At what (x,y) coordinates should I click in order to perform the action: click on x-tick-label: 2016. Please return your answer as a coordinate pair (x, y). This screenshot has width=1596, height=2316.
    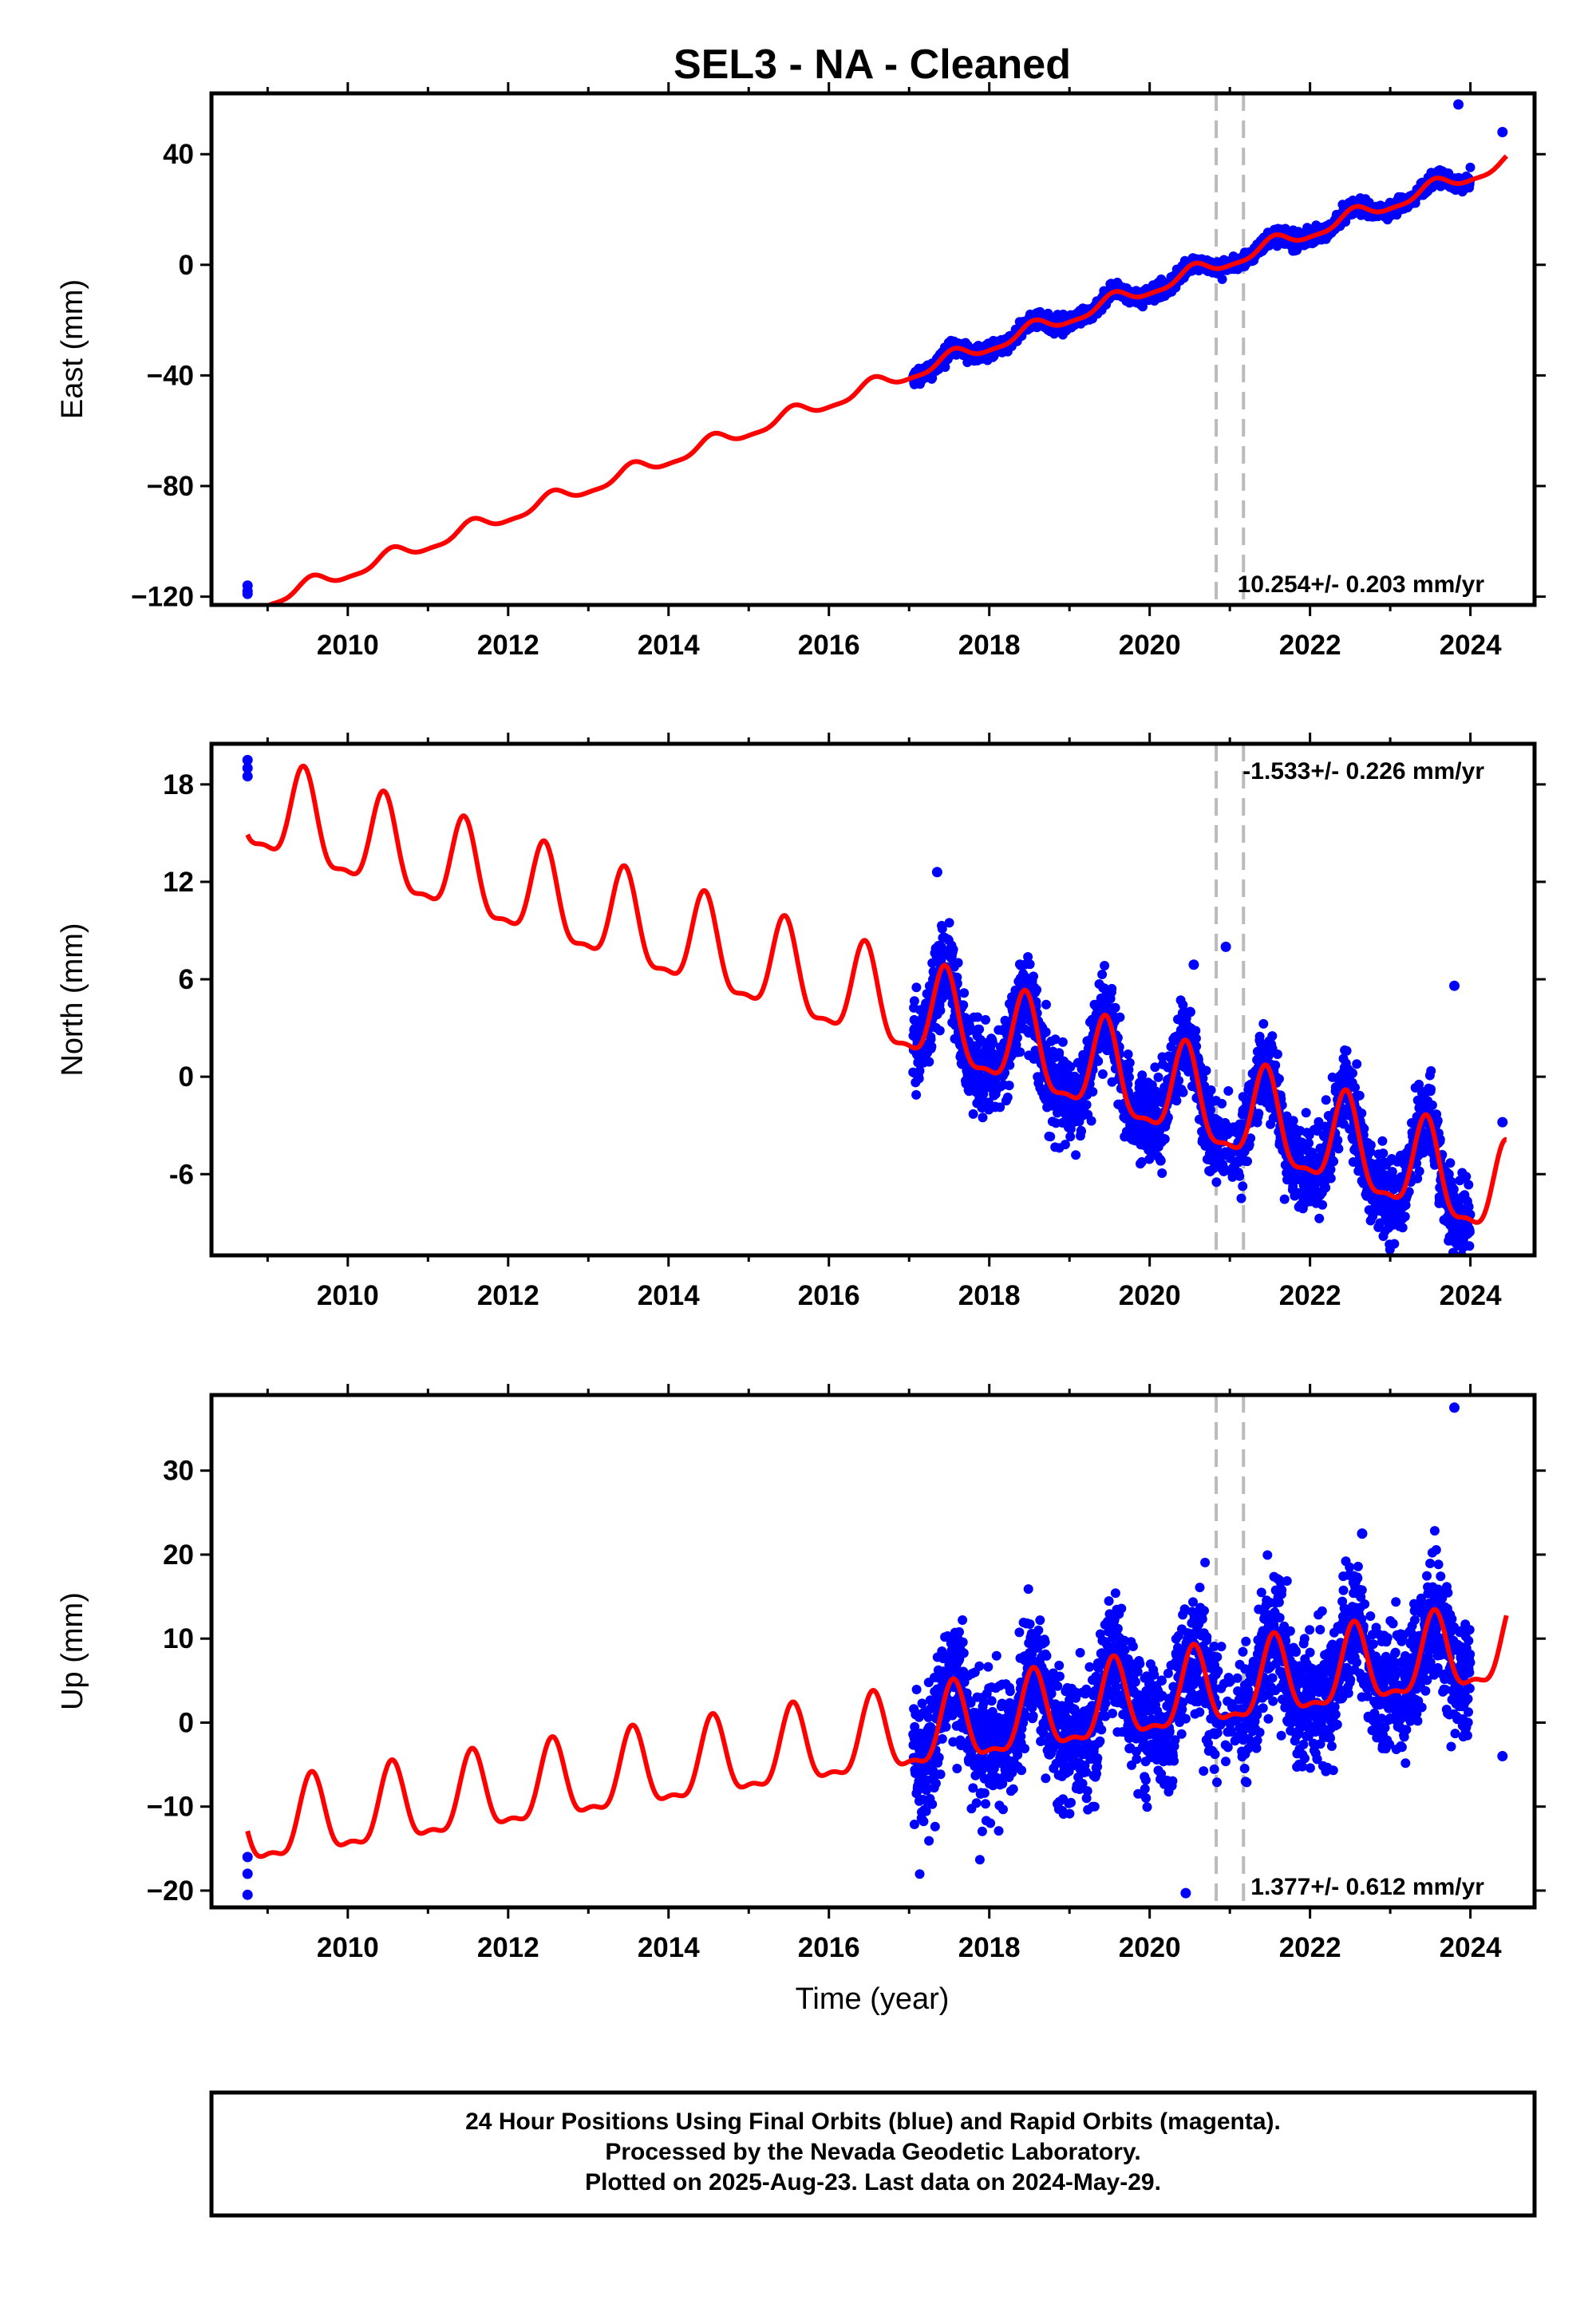
    Looking at the image, I should click on (829, 645).